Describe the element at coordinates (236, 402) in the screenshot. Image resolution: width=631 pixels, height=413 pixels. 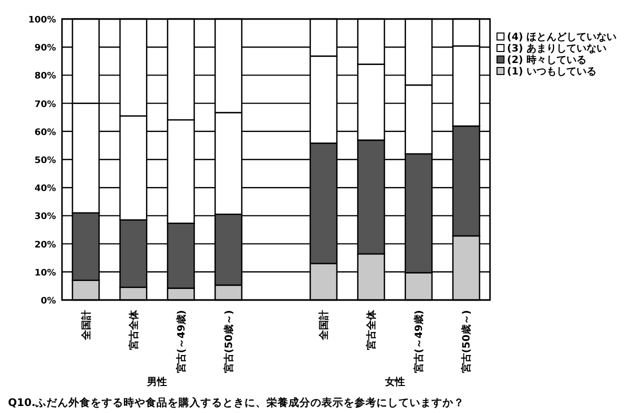
I see `text: Q10.ふだん外食をする時や食品を購入するときに、栄養成分の表示を参考にしていますか？` at that location.